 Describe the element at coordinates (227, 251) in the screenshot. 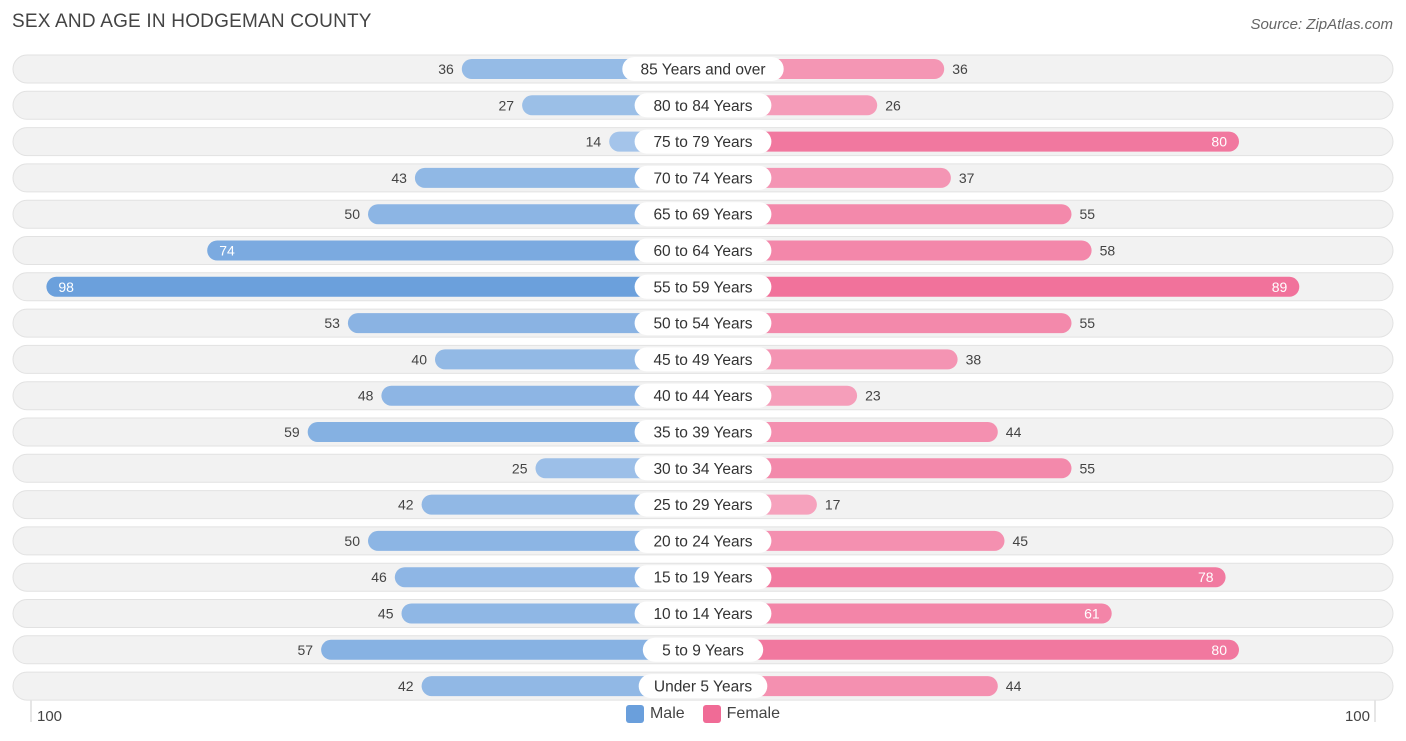

I see `data-label-male: 74` at that location.